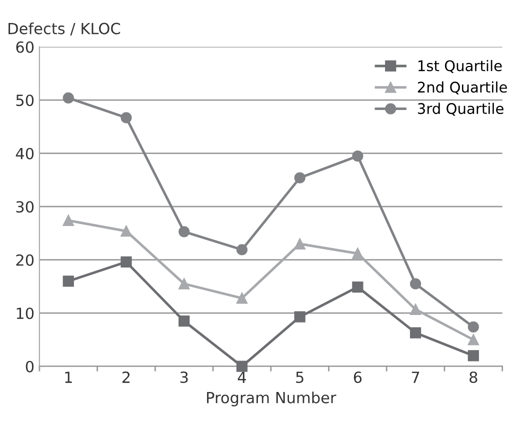 Image resolution: width=526 pixels, height=426 pixels. I want to click on legend-label: 3rd Quartile, so click(461, 109).